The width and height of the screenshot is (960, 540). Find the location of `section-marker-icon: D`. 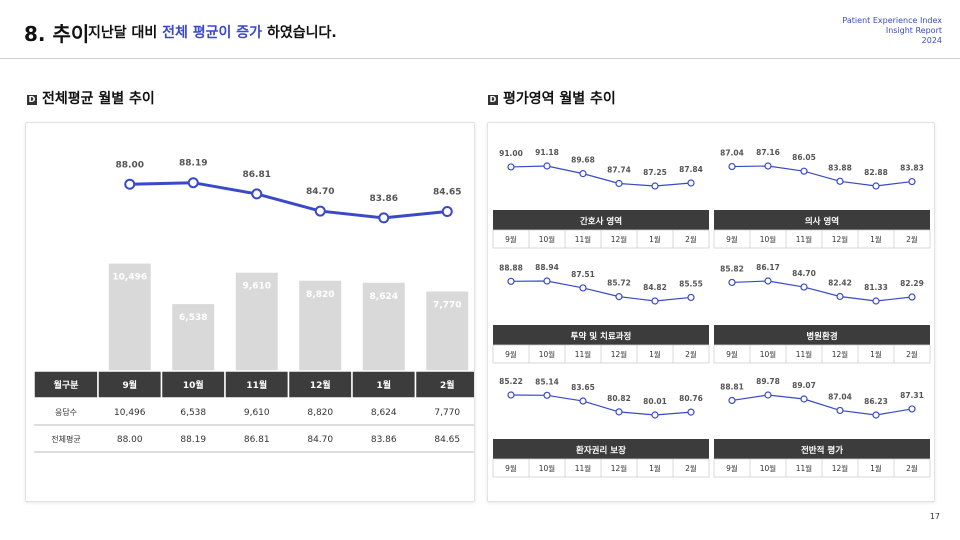

section-marker-icon: D is located at coordinates (493, 100).